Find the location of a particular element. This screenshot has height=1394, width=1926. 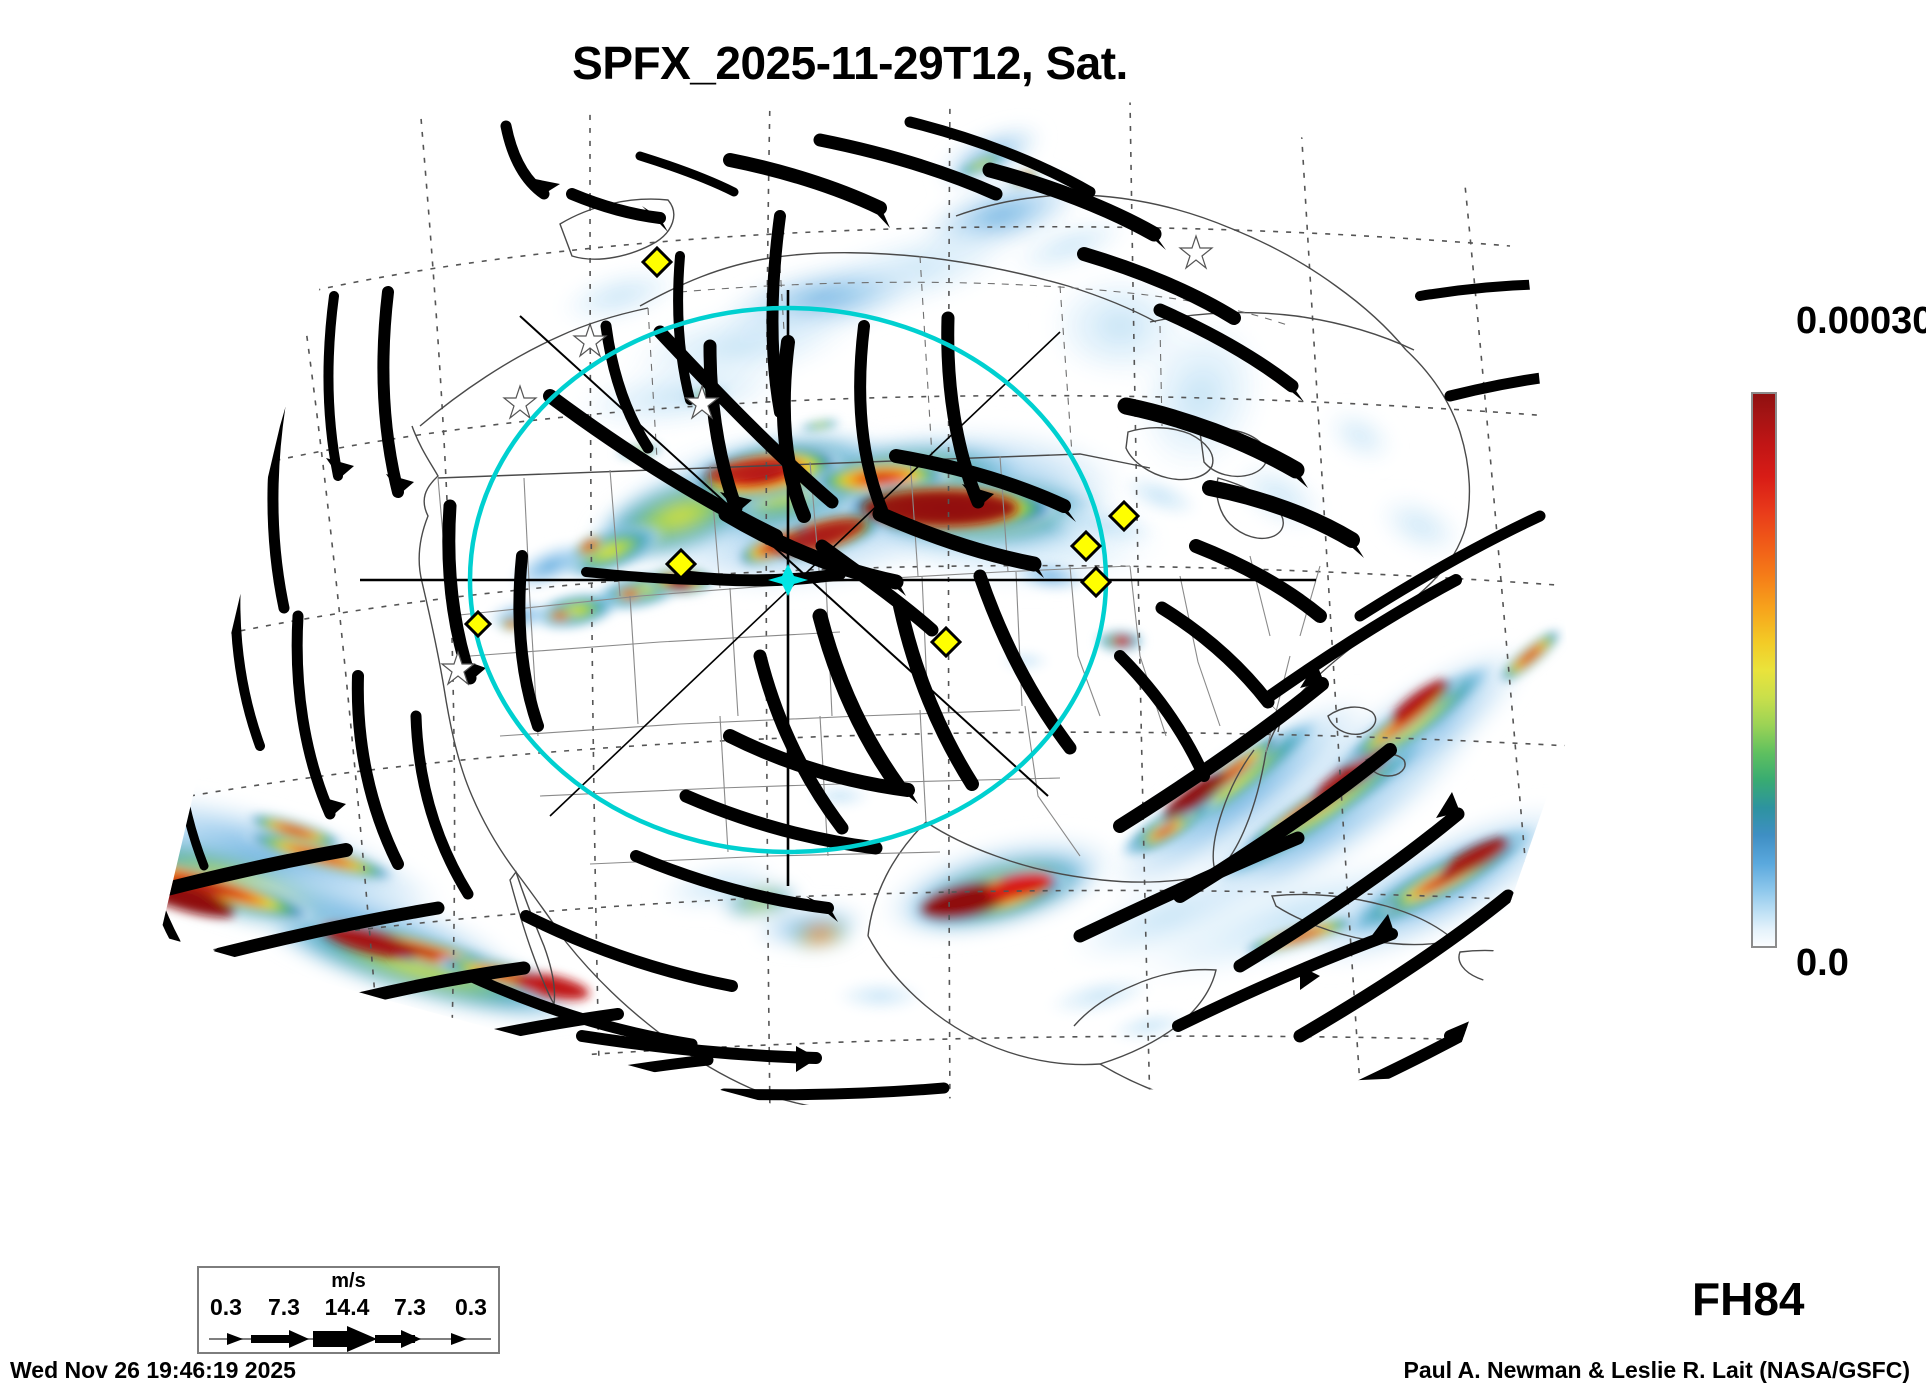

crosshair-diagonal-b is located at coordinates (805, 574).